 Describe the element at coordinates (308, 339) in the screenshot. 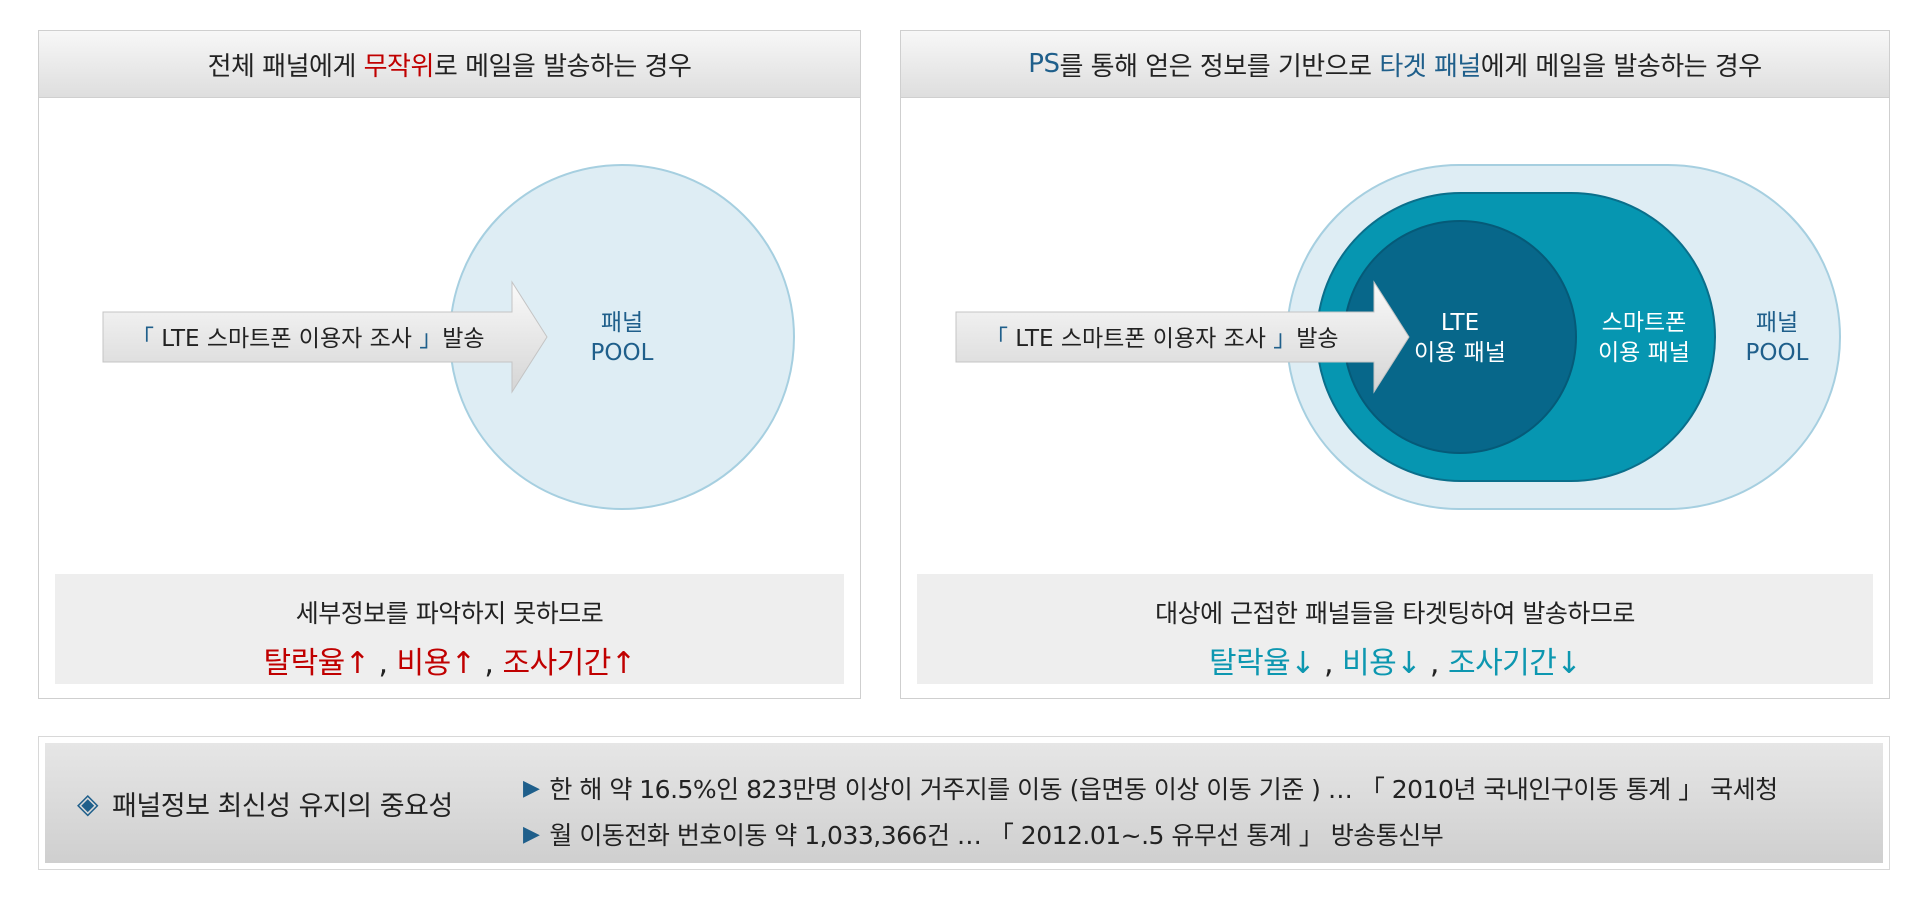

I see `send-arrow-label: 「 LTE 스마트폰 이용자 조사 」발송` at that location.